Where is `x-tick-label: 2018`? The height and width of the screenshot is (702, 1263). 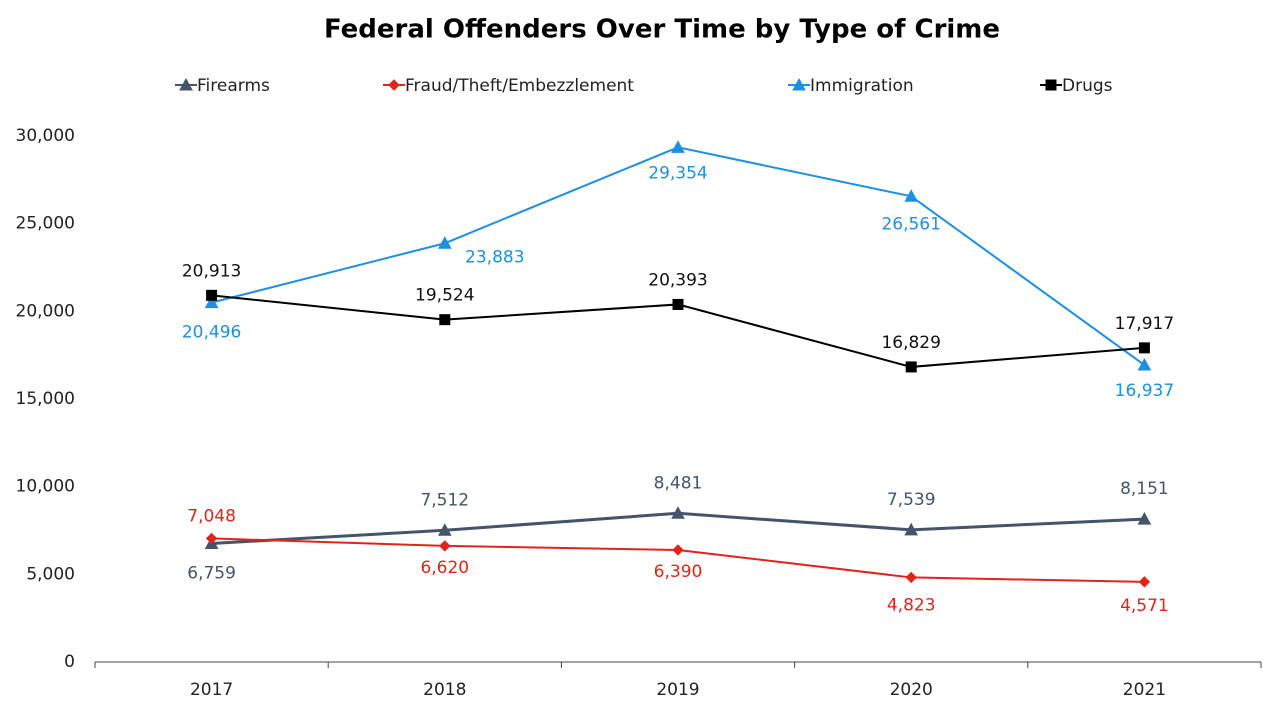
x-tick-label: 2018 is located at coordinates (444, 690).